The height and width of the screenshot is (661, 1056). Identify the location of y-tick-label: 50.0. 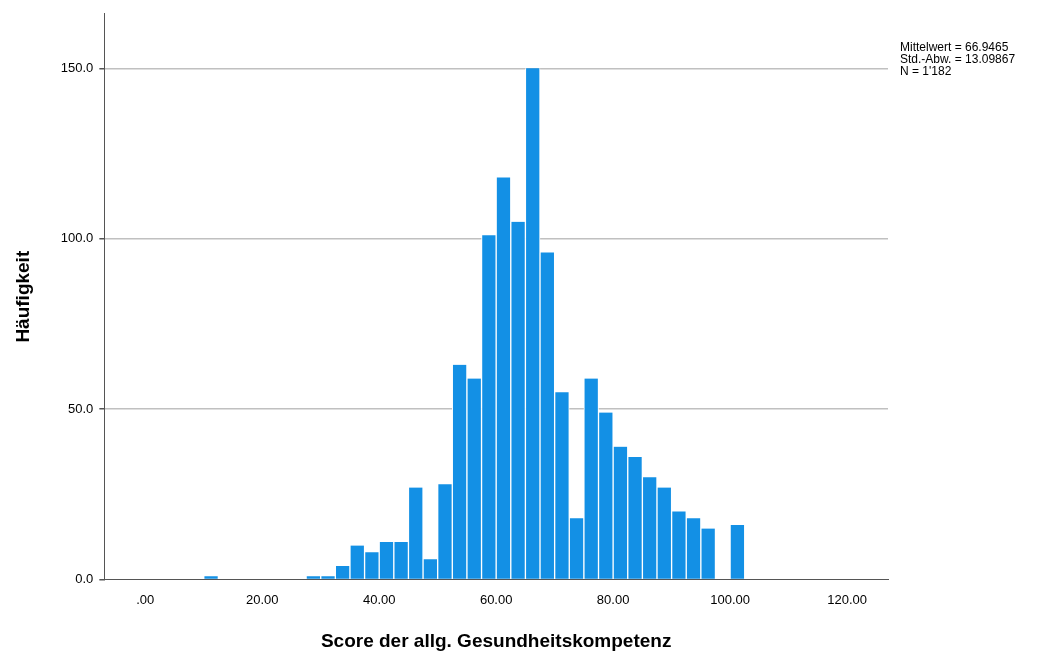
(81, 408).